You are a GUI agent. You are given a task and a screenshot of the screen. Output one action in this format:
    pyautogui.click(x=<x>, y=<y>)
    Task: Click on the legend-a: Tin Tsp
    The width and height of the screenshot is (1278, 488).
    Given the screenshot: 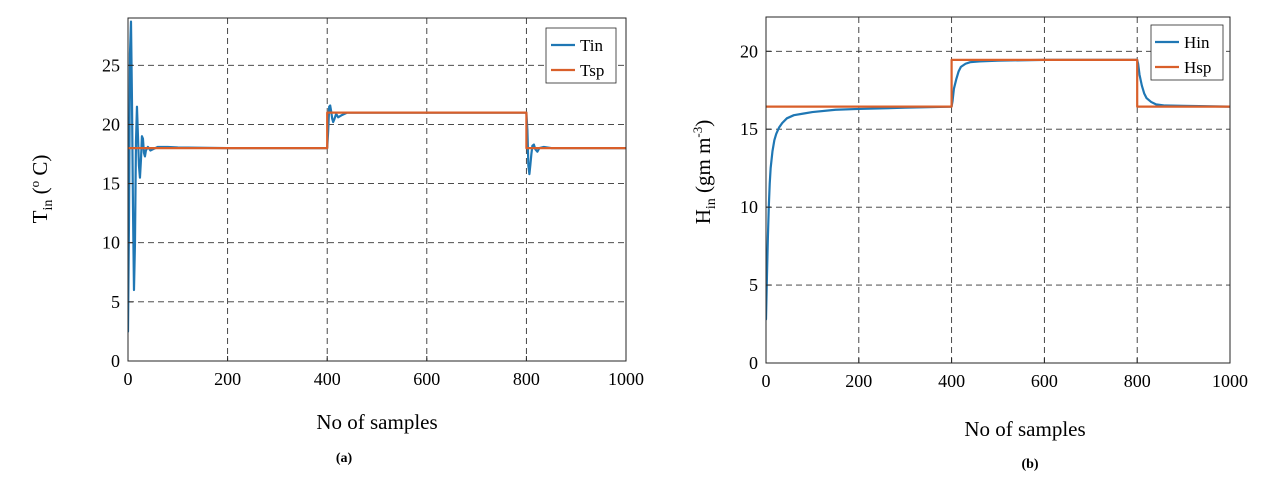 What is the action you would take?
    pyautogui.click(x=581, y=55)
    